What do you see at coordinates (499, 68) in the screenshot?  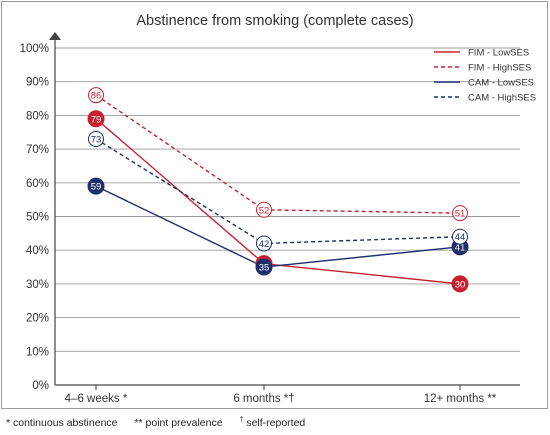 I see `legend-label: FIM - HighSES` at bounding box center [499, 68].